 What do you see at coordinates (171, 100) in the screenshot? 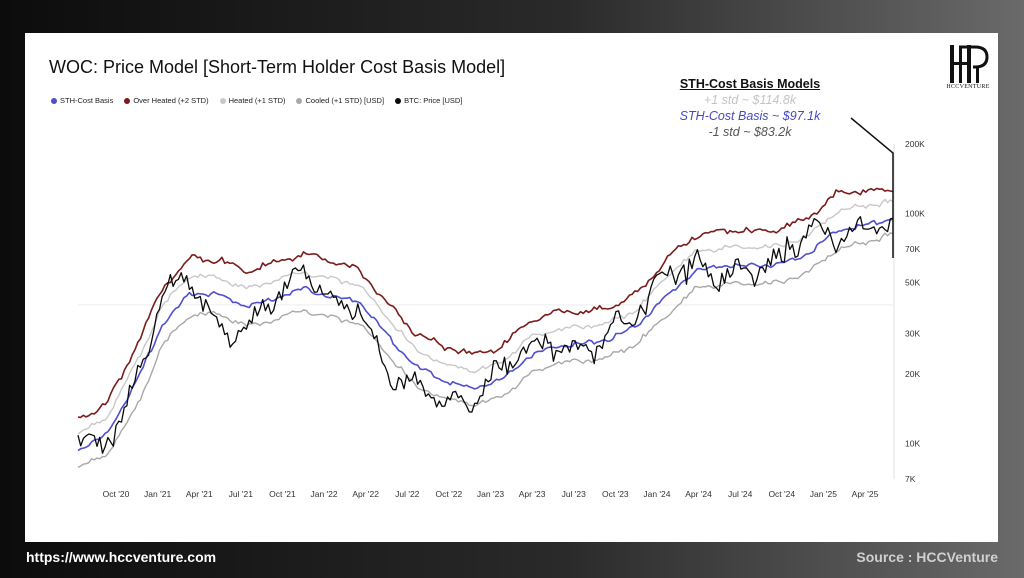
I see `legend-label: Over Heated (+2 STD)` at bounding box center [171, 100].